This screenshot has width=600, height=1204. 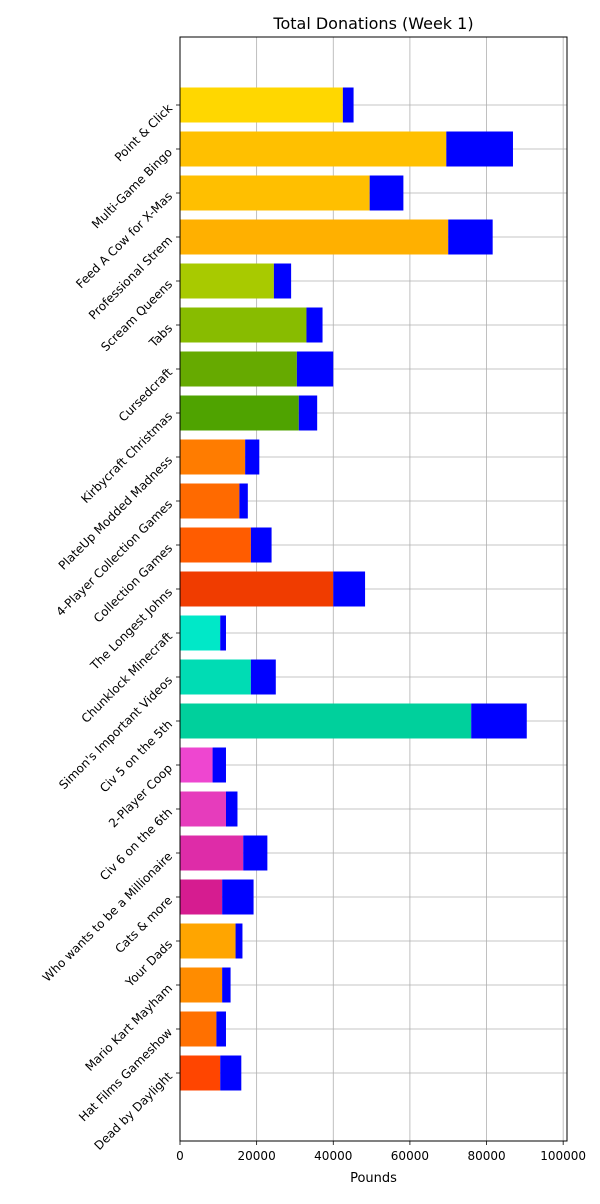 What do you see at coordinates (180, 1156) in the screenshot?
I see `x-tick-label: 0` at bounding box center [180, 1156].